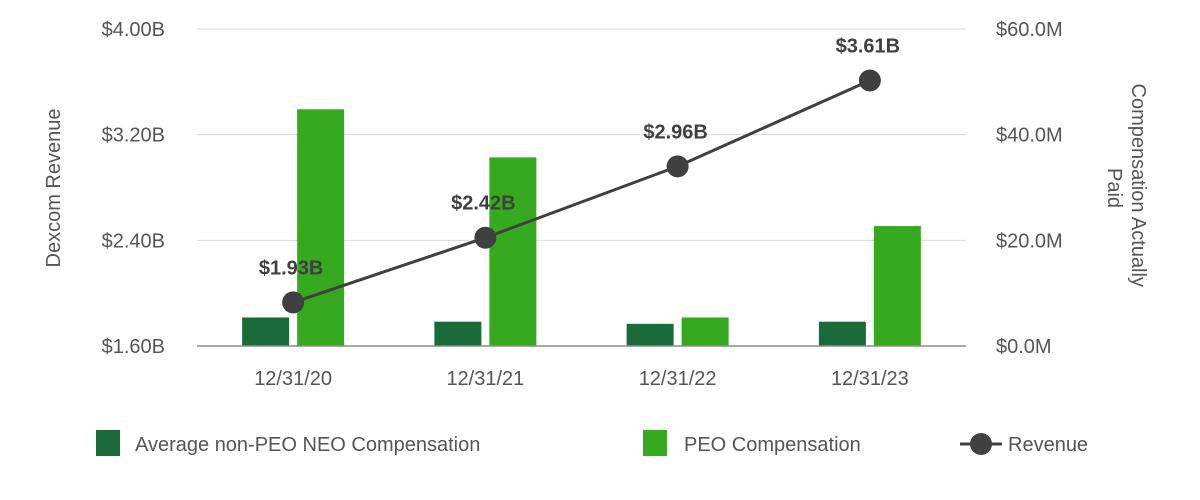 This screenshot has height=500, width=1200. I want to click on x-tick-label: 12/31/23, so click(870, 379).